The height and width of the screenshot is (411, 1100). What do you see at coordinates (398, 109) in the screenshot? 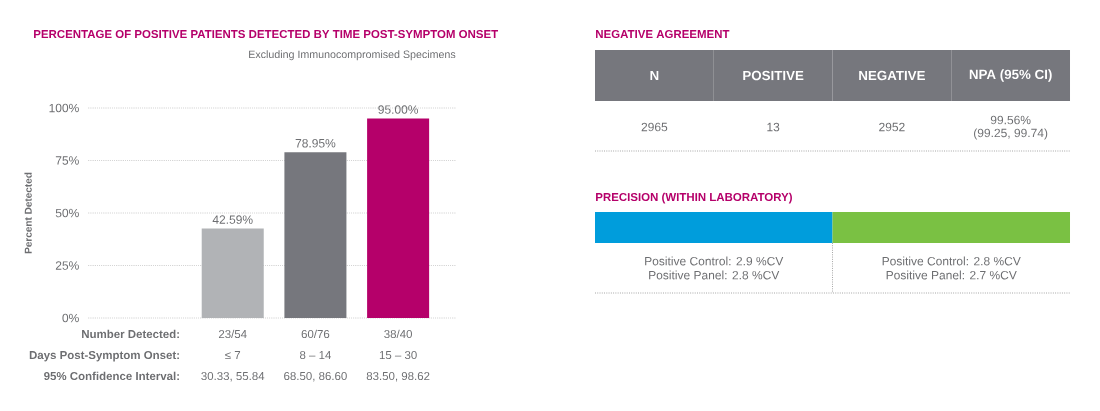
I see `data-label: 95.00%` at bounding box center [398, 109].